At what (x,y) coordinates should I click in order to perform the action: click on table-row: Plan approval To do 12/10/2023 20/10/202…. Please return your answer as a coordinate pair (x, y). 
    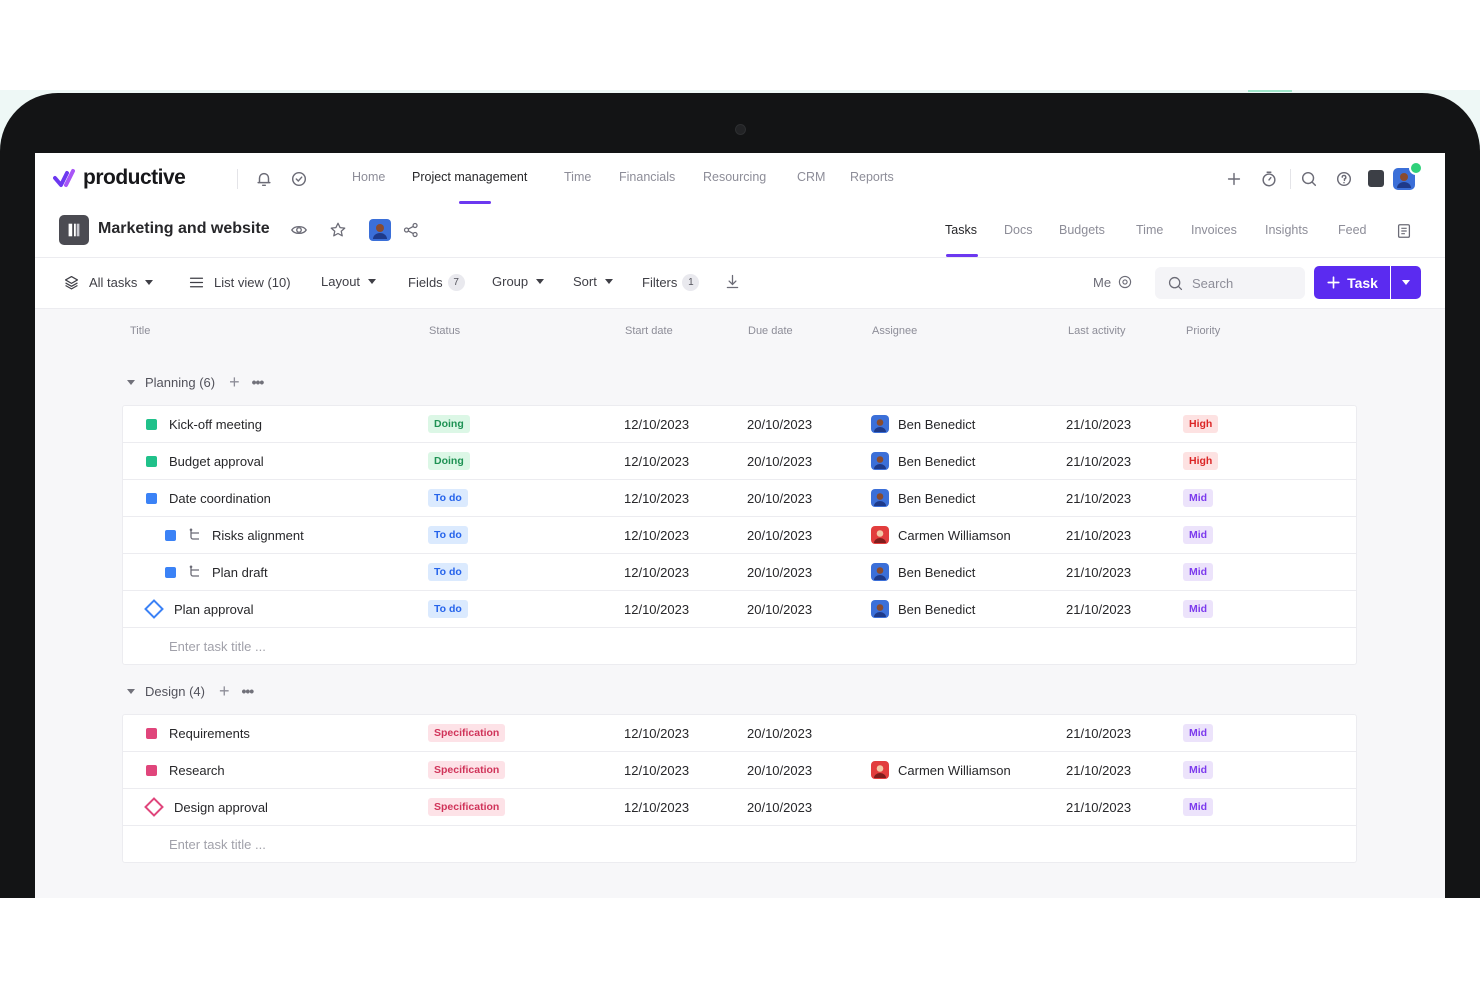
    Looking at the image, I should click on (739, 609).